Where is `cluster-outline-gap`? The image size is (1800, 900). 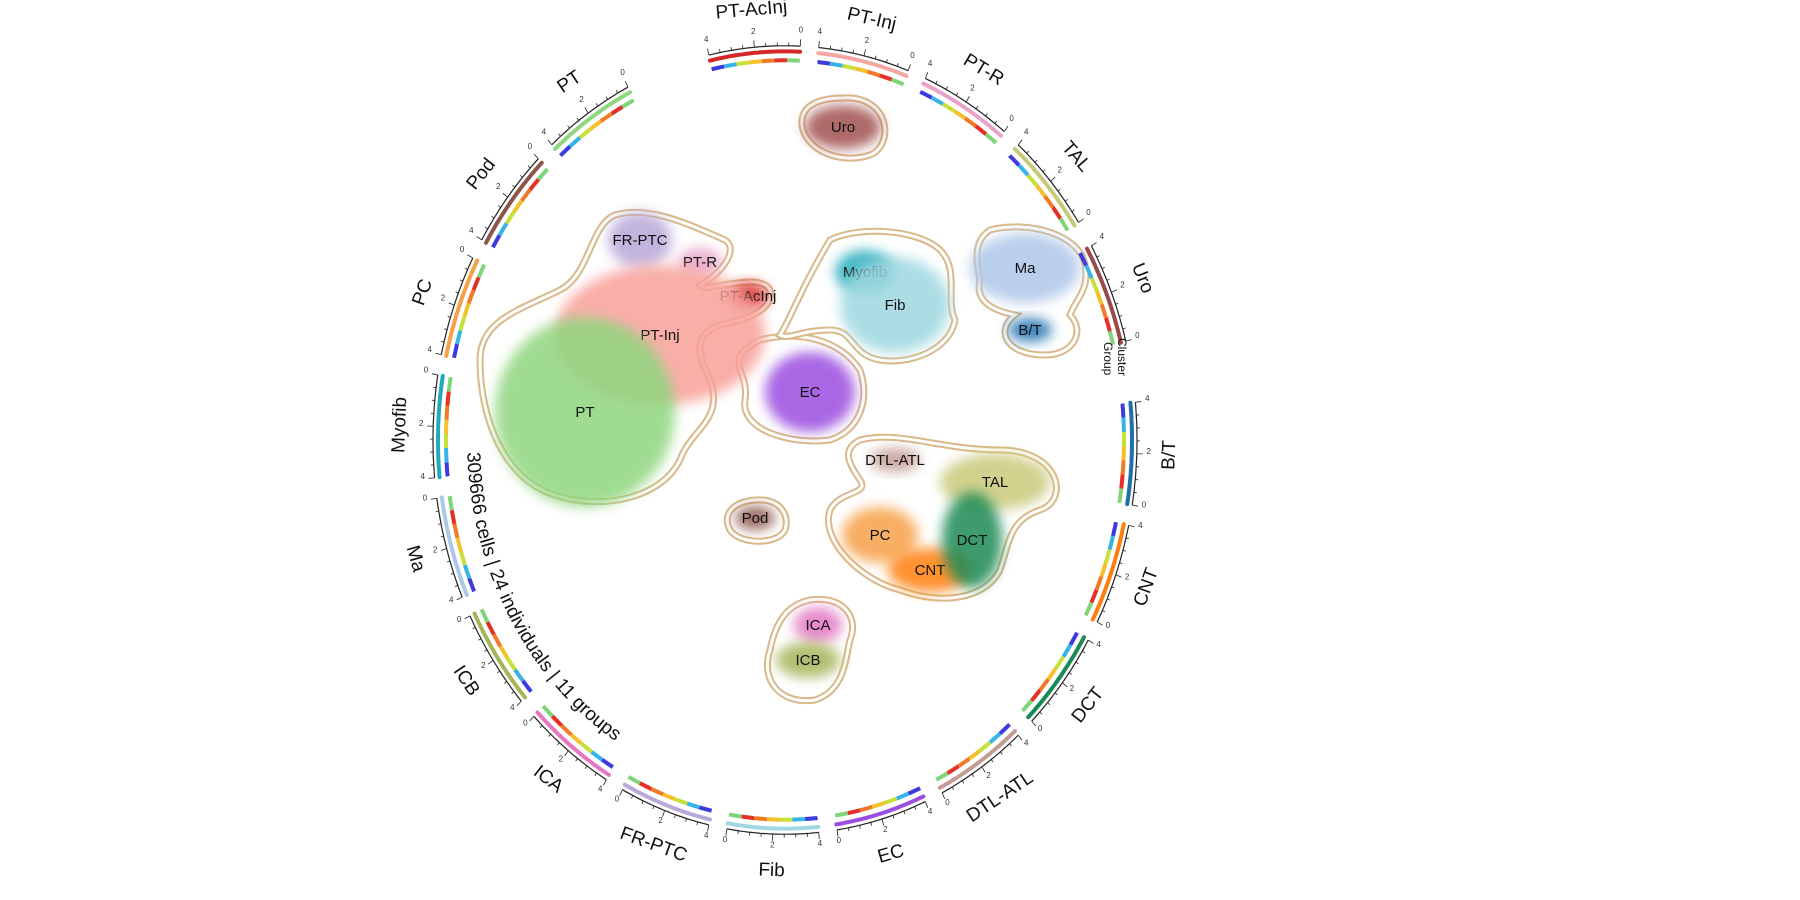 cluster-outline-gap is located at coordinates (756, 520).